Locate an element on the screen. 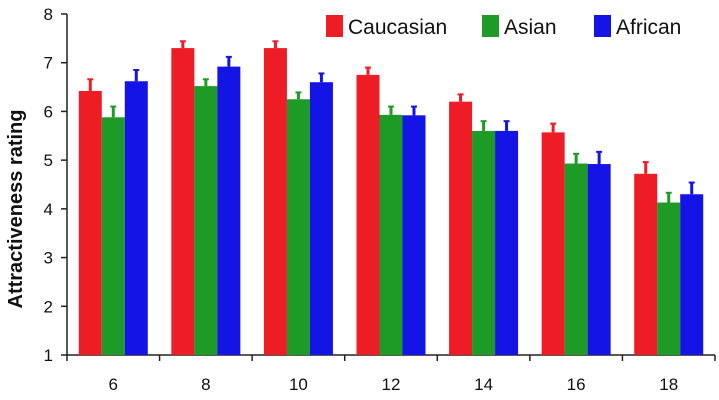  x-tick-label: 18 is located at coordinates (668, 384).